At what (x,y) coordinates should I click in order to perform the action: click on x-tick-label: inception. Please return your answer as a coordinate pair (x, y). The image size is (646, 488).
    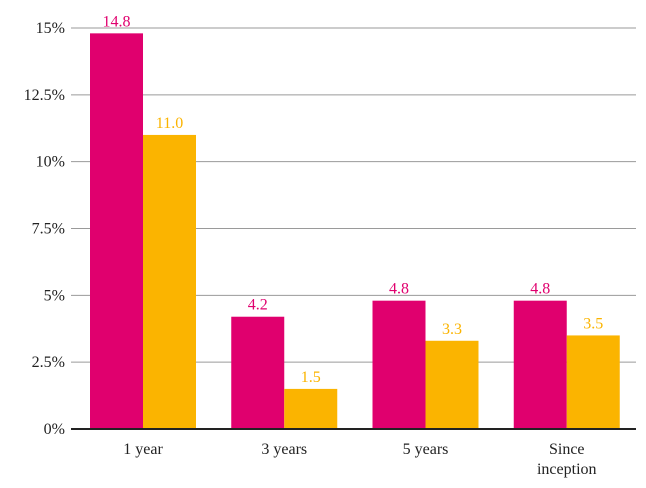
    Looking at the image, I should click on (567, 469).